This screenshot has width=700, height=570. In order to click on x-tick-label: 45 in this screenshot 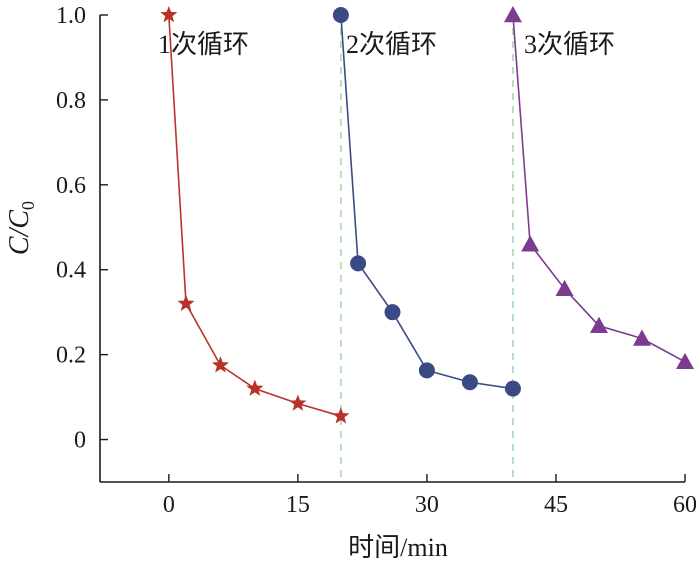, I will do `click(556, 505)`.